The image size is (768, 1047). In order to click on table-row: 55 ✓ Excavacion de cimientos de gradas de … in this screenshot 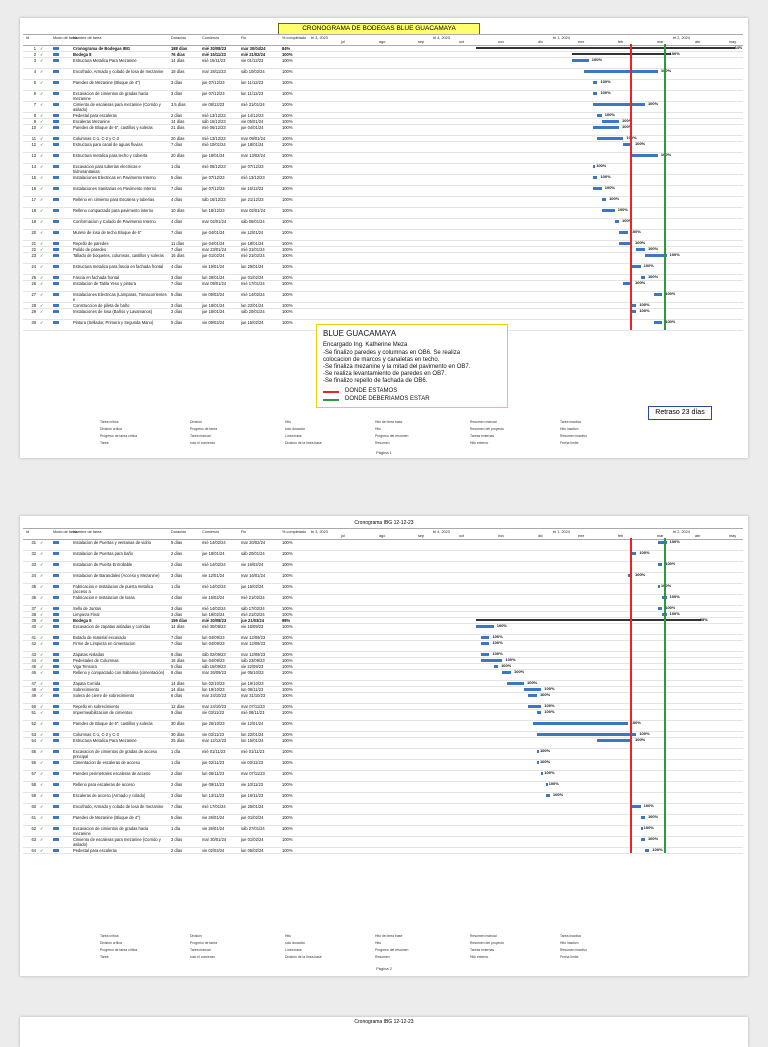, I will do `click(383, 754)`.